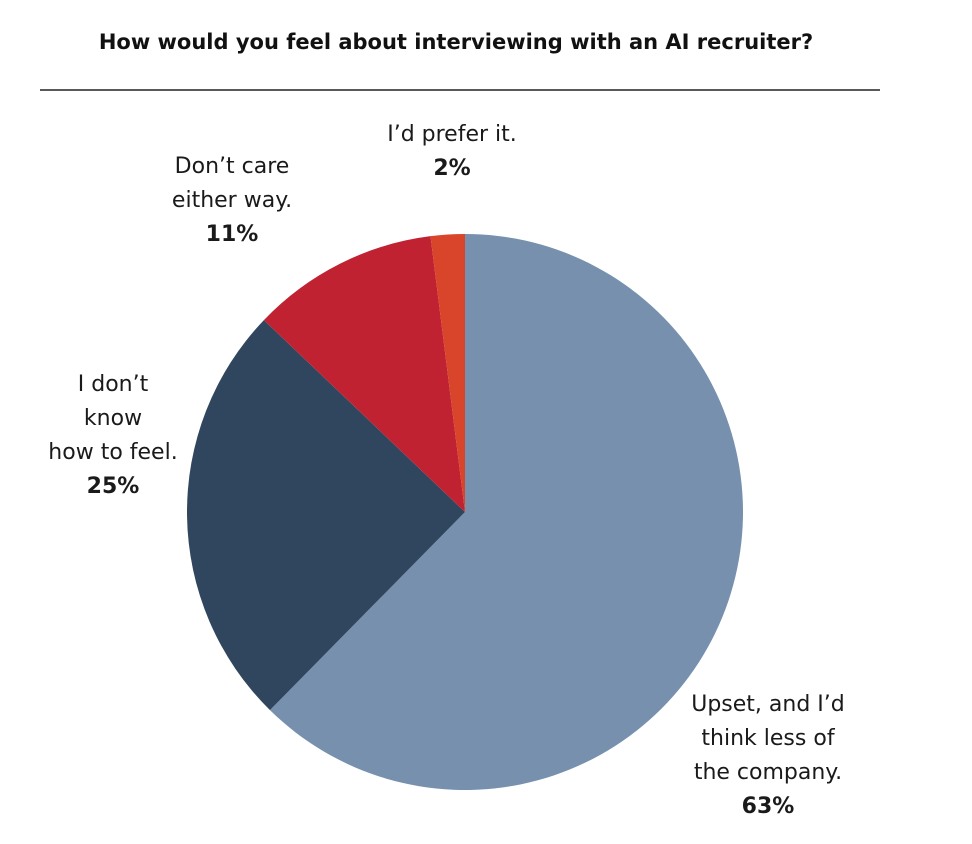 Image resolution: width=972 pixels, height=844 pixels. What do you see at coordinates (113, 486) in the screenshot?
I see `value-label: 25%` at bounding box center [113, 486].